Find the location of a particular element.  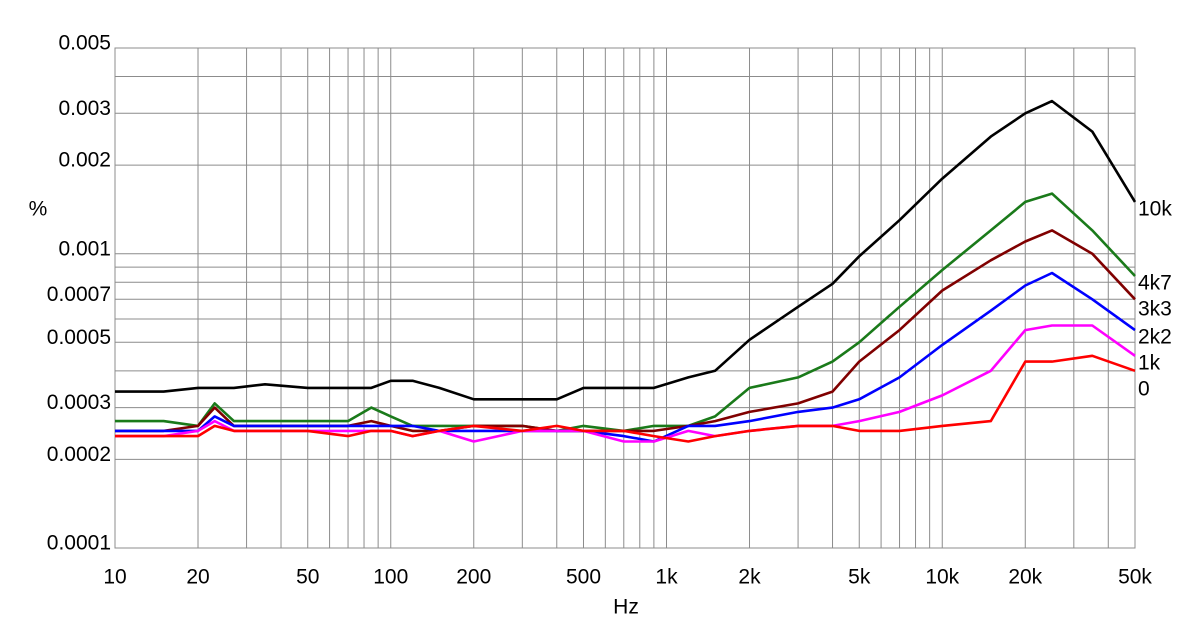

series-label: 4k7 is located at coordinates (1155, 283).